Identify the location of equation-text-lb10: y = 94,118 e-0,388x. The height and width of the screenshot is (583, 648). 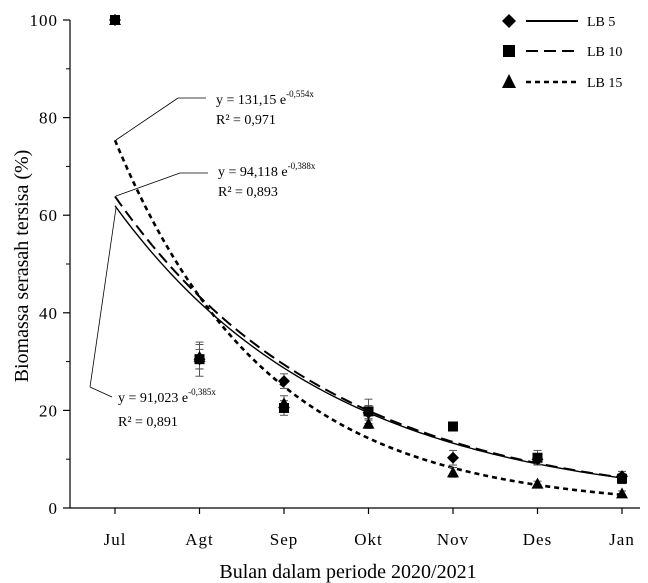
(267, 170).